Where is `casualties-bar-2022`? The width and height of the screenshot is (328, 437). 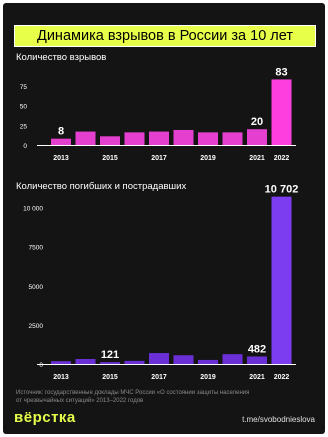 casualties-bar-2022 is located at coordinates (281, 280).